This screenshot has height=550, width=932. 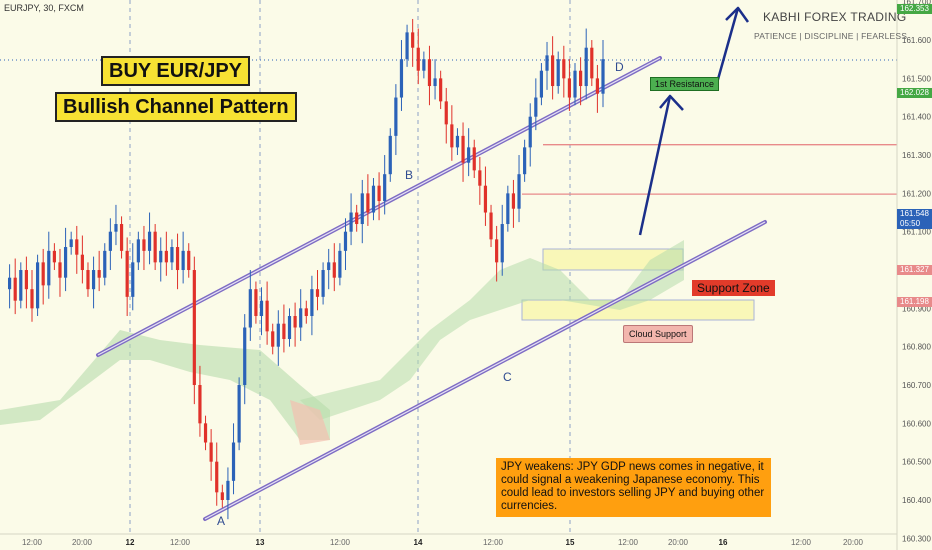 I want to click on arrow-head-target, so click(x=737, y=14).